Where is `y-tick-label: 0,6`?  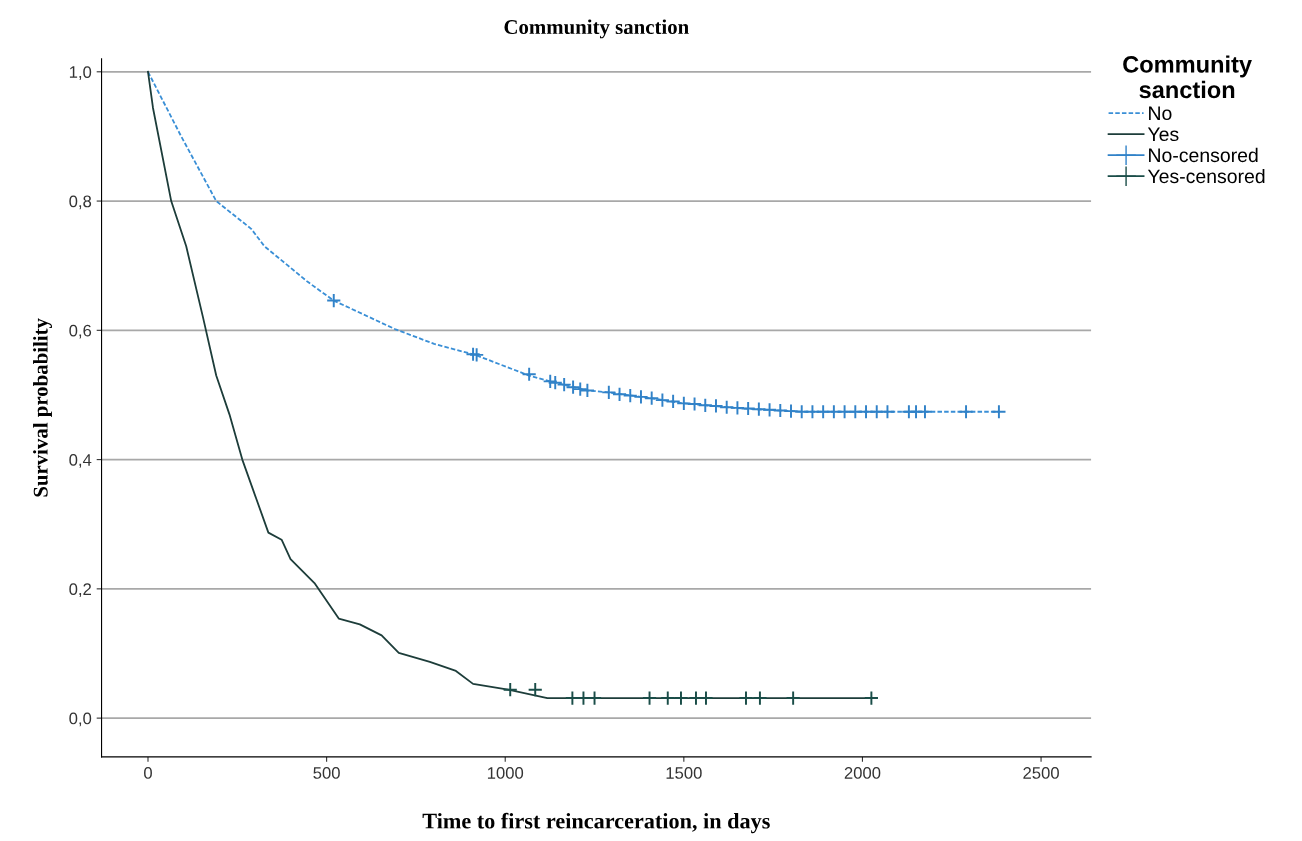
y-tick-label: 0,6 is located at coordinates (80, 331).